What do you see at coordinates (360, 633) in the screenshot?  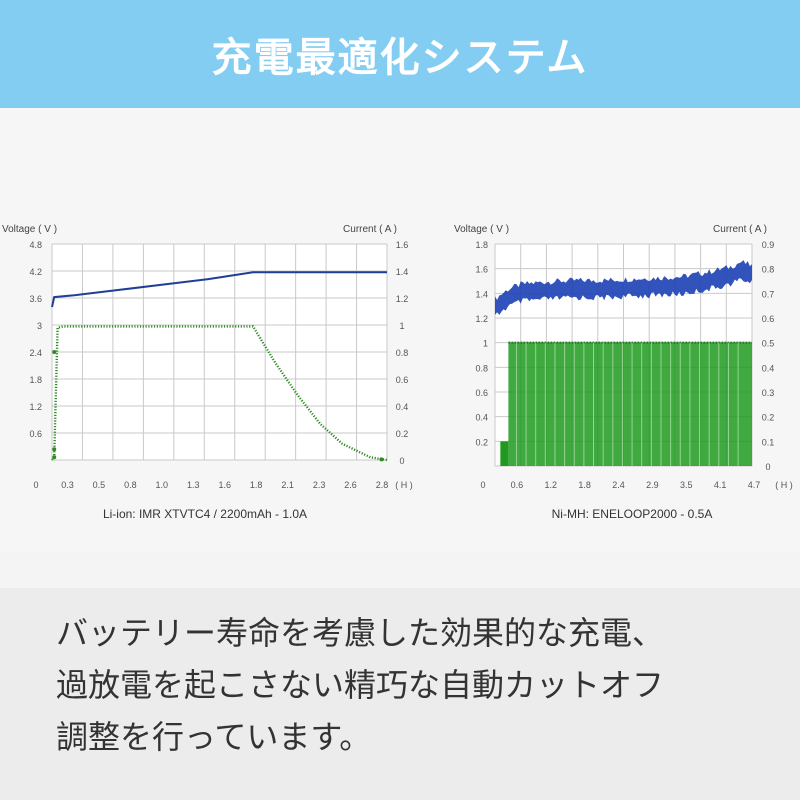 I see `caption-line-1: バッテリー寿命を考慮した効果的な充電、` at bounding box center [360, 633].